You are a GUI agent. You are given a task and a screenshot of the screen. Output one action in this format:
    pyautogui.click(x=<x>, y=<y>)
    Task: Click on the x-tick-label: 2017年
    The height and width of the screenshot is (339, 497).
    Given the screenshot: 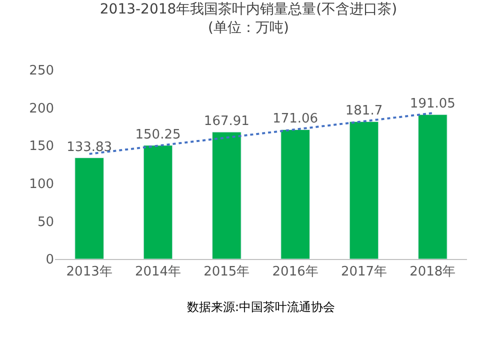 What is the action you would take?
    pyautogui.click(x=364, y=272)
    